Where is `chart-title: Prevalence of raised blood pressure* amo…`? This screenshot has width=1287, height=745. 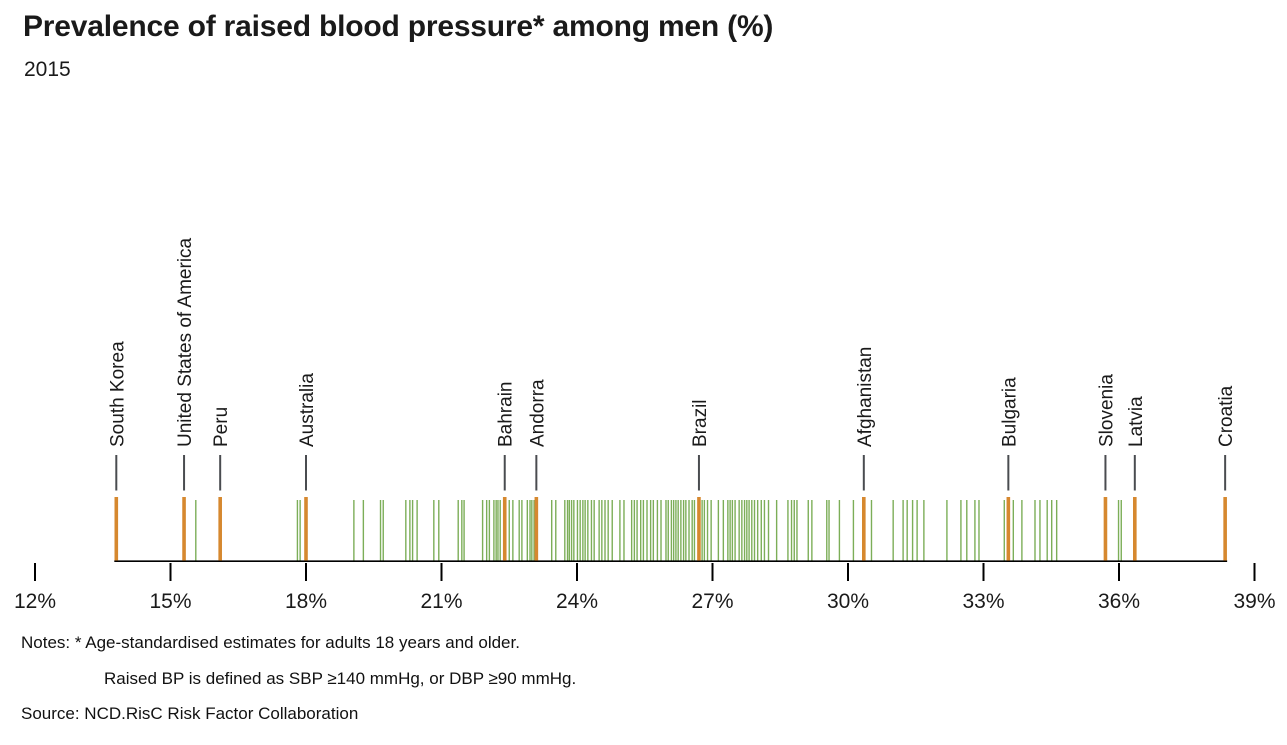 chart-title: Prevalence of raised blood pressure* amo… is located at coordinates (398, 26).